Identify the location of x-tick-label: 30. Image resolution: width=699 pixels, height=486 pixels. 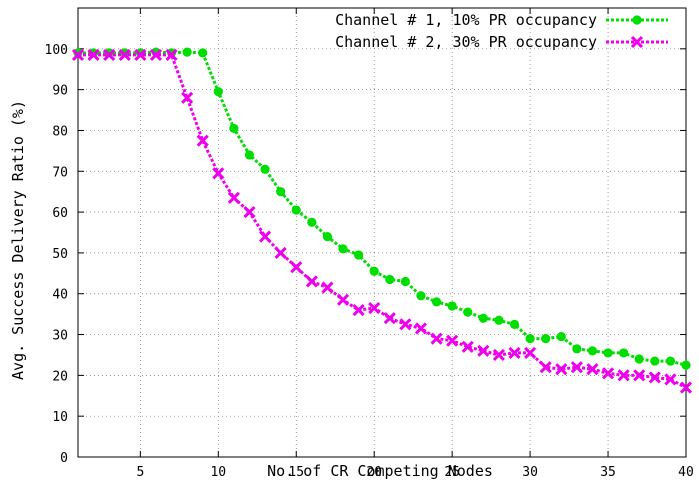
(530, 472).